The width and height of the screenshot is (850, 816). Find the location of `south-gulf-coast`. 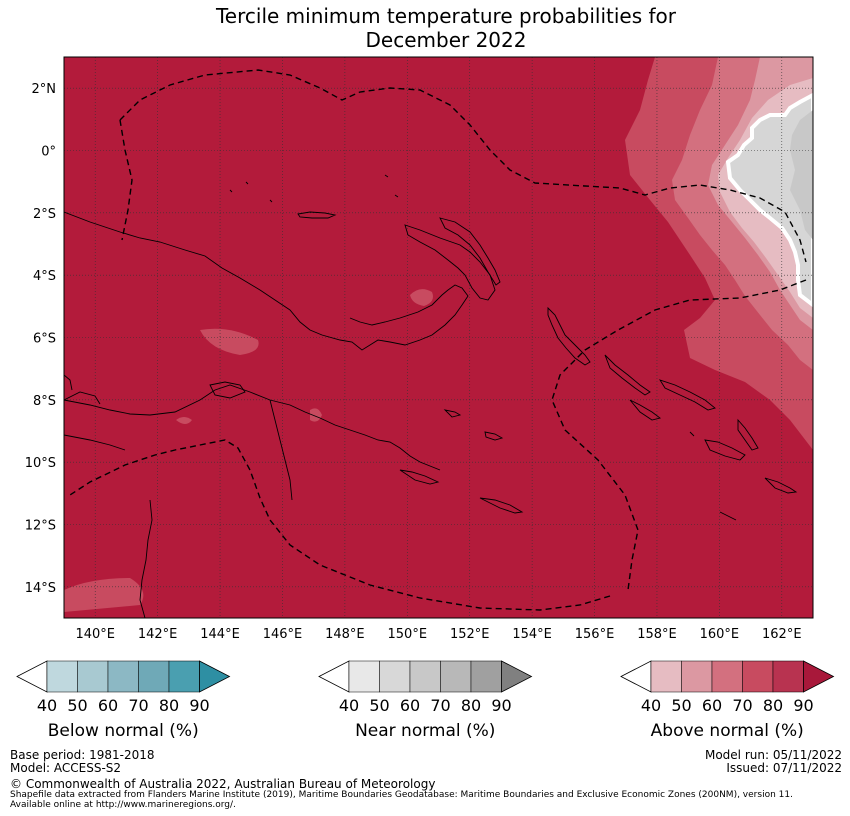

south-gulf-coast is located at coordinates (95, 442).